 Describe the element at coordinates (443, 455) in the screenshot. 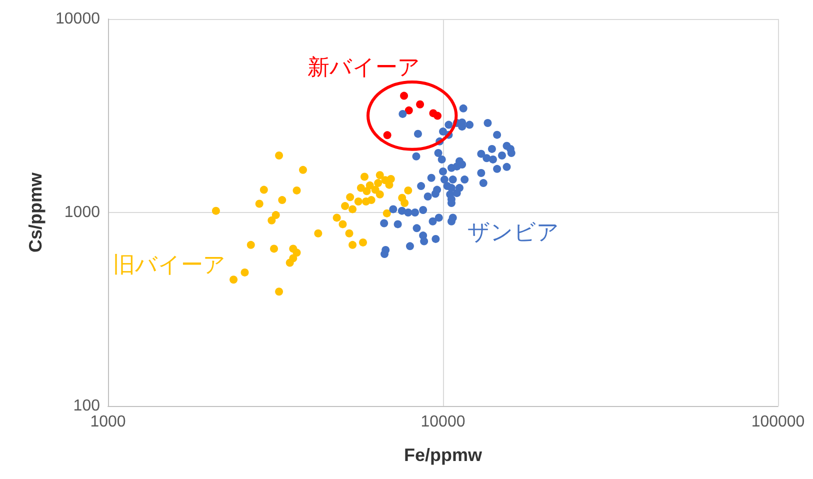

I see `x-axis-title: Fe/ppmw` at that location.